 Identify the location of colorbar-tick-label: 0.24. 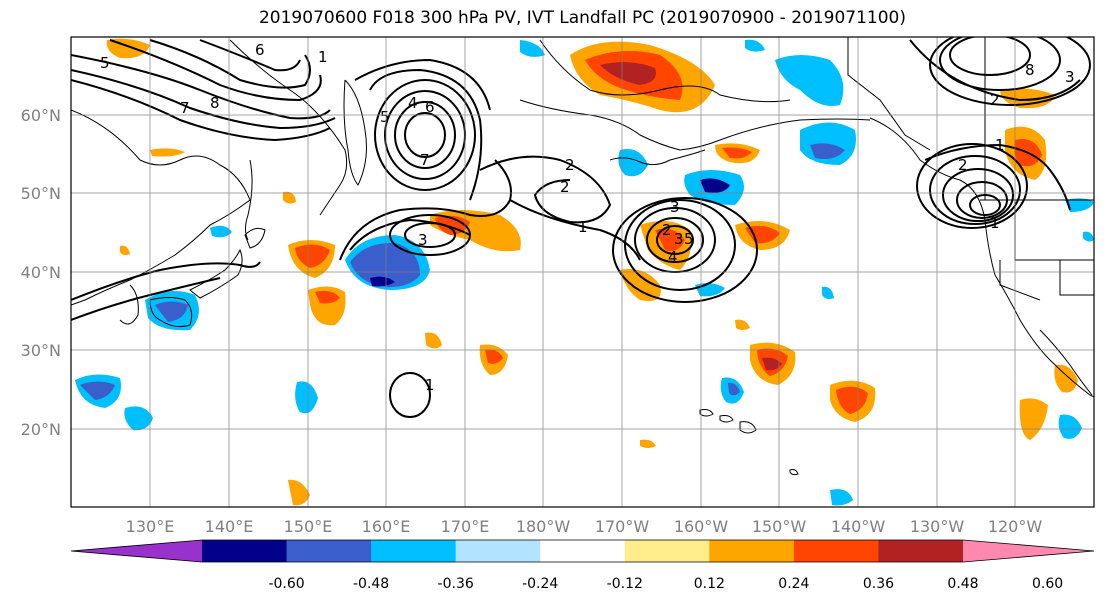
(793, 584).